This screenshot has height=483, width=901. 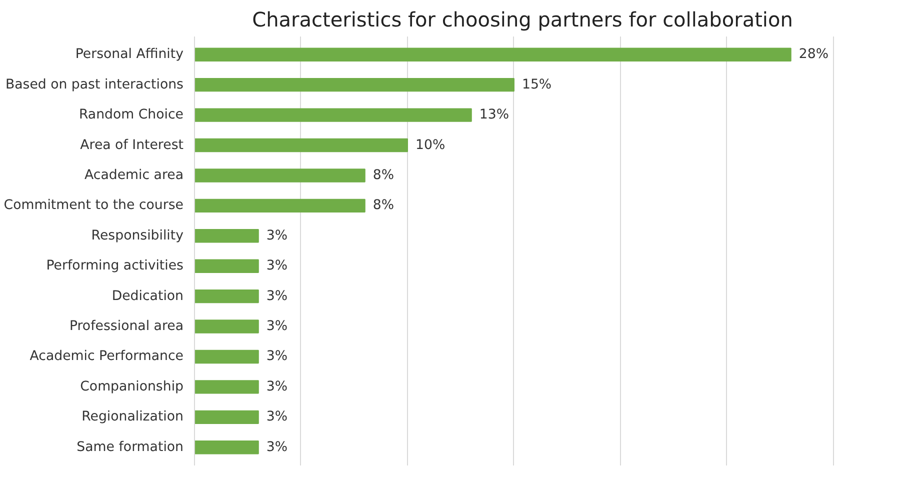 I want to click on y-tick-label: Personal Affinity, so click(x=129, y=54).